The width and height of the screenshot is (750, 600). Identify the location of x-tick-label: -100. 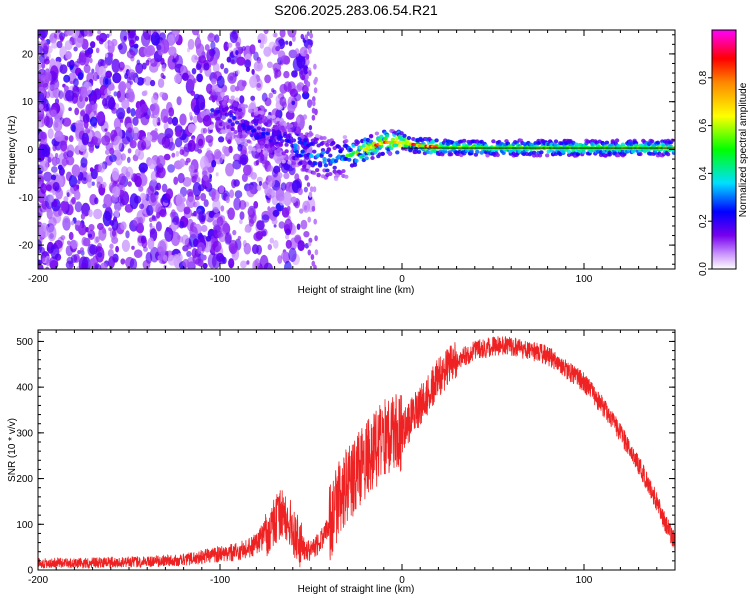
(220, 279).